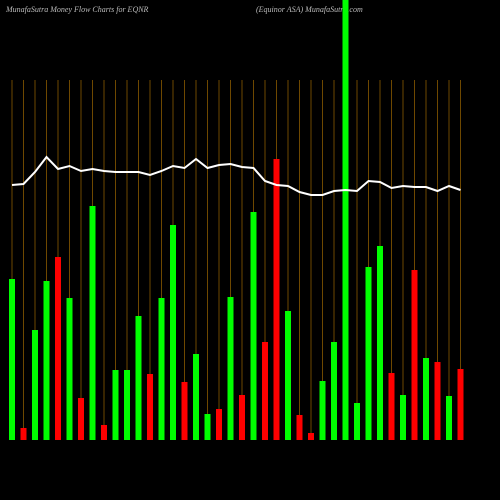 This screenshot has width=500, height=500. What do you see at coordinates (77, 9) in the screenshot?
I see `chart-title: MunafaSutra Money Flow Charts for EQNR` at bounding box center [77, 9].